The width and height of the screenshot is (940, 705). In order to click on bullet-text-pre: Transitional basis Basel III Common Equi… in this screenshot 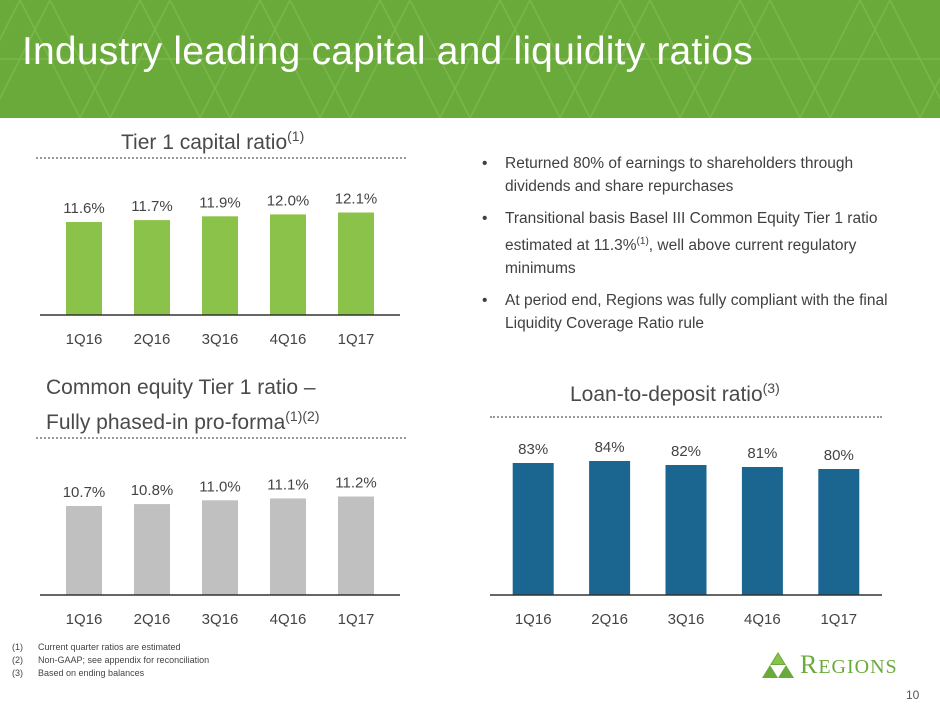, I will do `click(691, 232)`.